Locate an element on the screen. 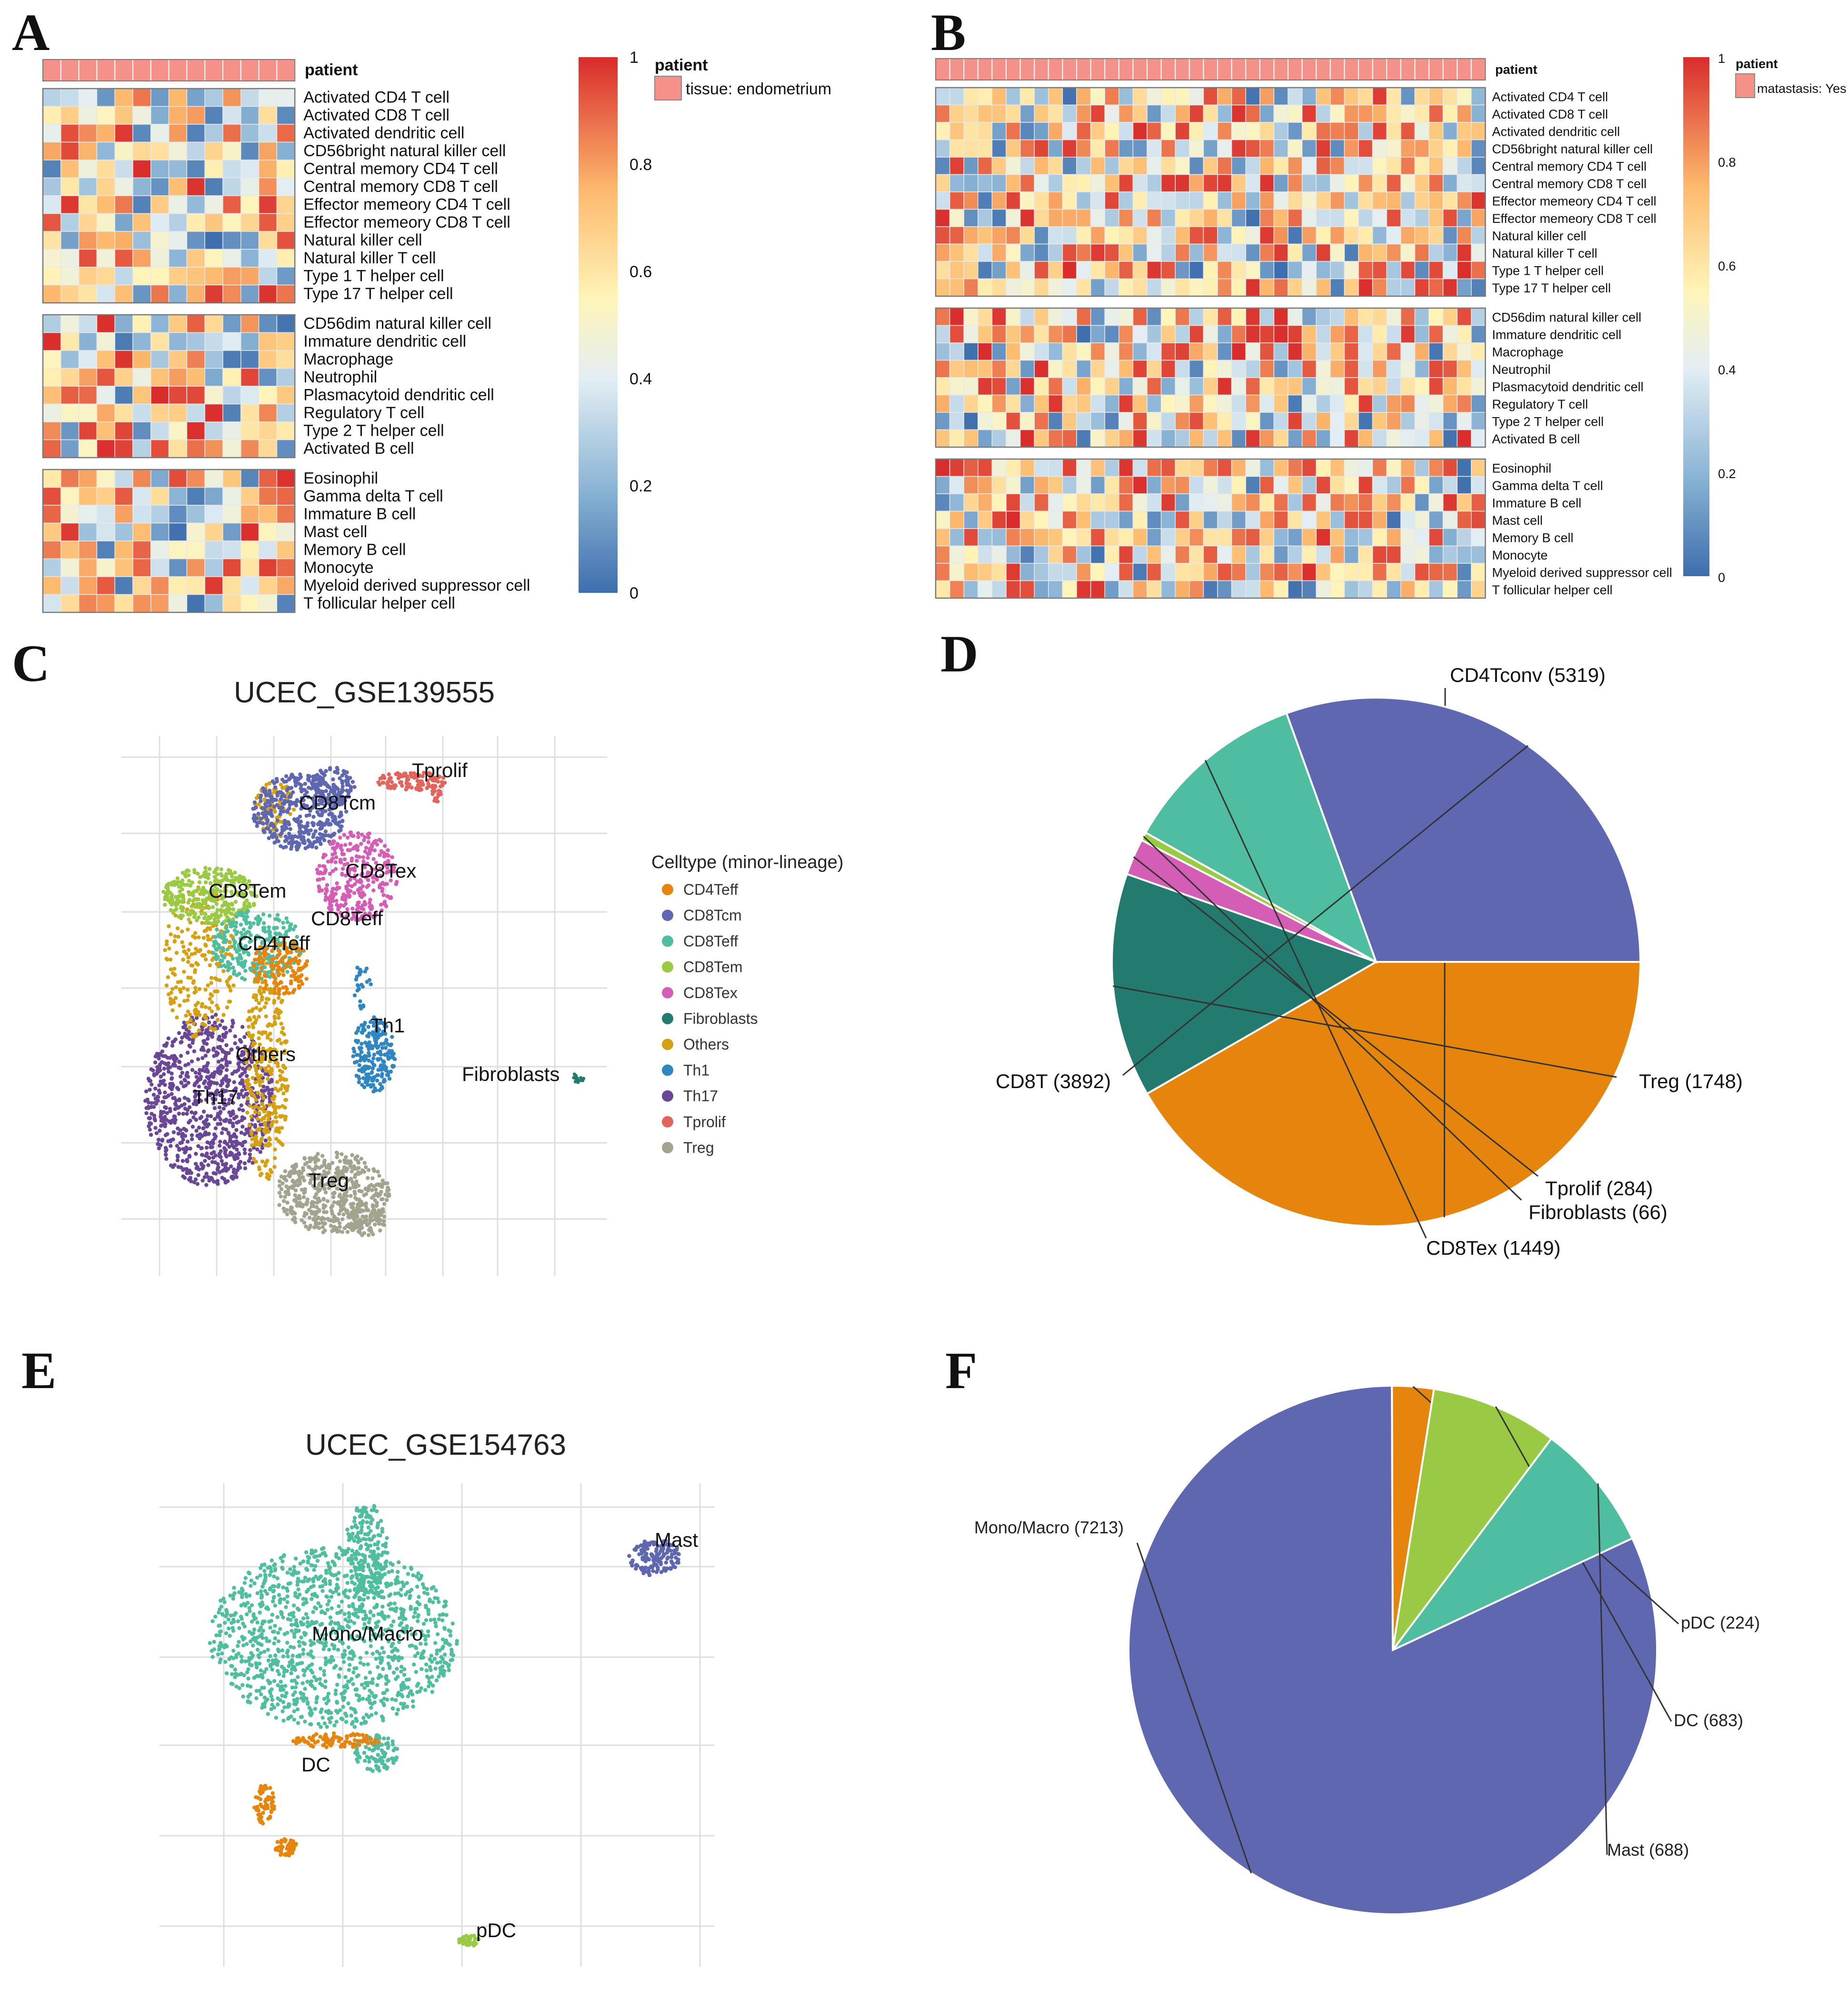 The width and height of the screenshot is (1848, 1990). heatmap-row-label: Central memory CD8 T cell is located at coordinates (400, 187).